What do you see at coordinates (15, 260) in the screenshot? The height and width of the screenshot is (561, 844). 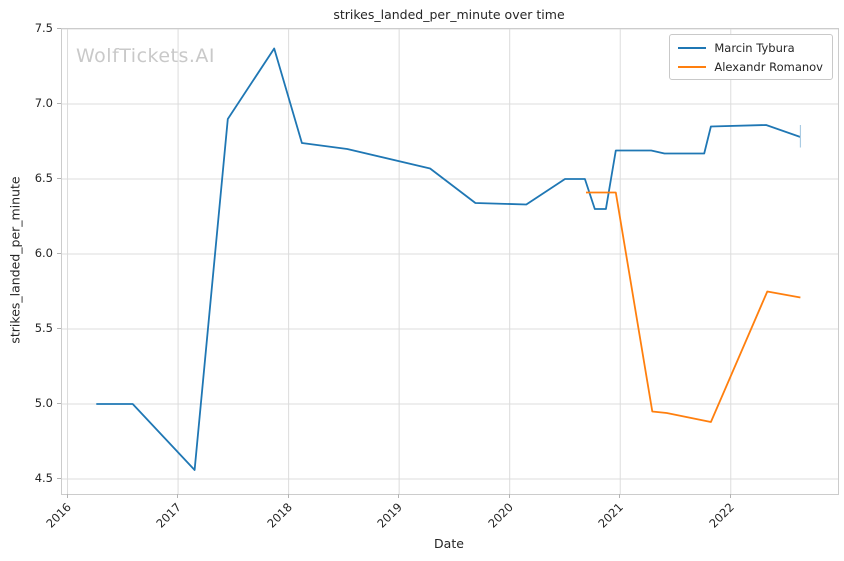 I see `y-axis-label: strikes_landed_per_minute` at bounding box center [15, 260].